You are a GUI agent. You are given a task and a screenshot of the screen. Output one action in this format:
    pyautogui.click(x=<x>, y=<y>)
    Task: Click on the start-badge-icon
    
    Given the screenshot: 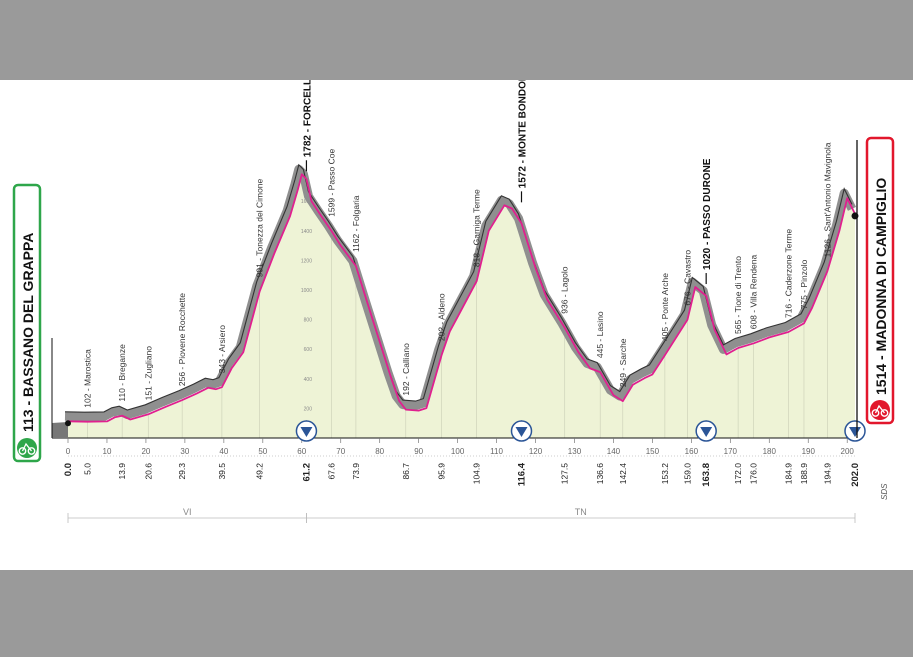 What is the action you would take?
    pyautogui.click(x=27, y=448)
    